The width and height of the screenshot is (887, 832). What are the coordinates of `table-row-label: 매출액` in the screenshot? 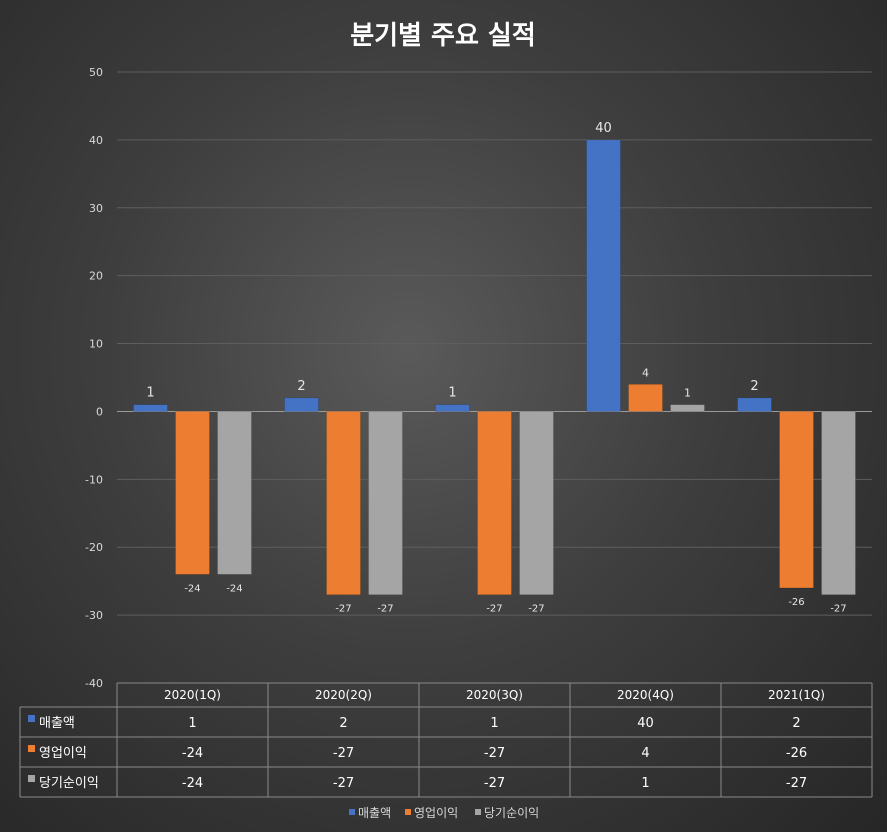 It's located at (57, 723).